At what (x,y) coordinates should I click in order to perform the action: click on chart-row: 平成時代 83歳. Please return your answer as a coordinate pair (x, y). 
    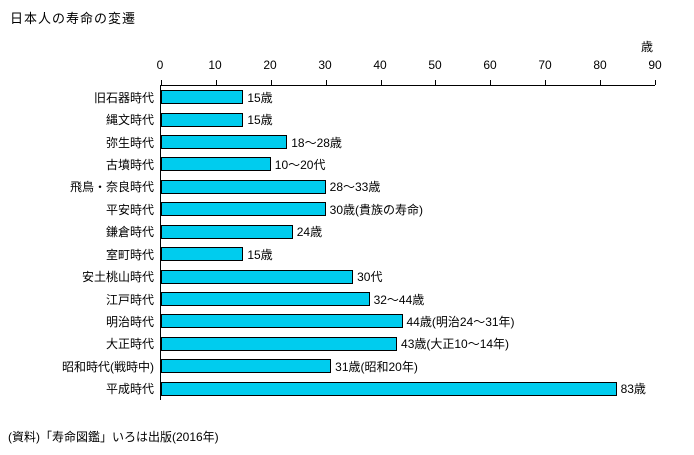
    Looking at the image, I should click on (380, 388).